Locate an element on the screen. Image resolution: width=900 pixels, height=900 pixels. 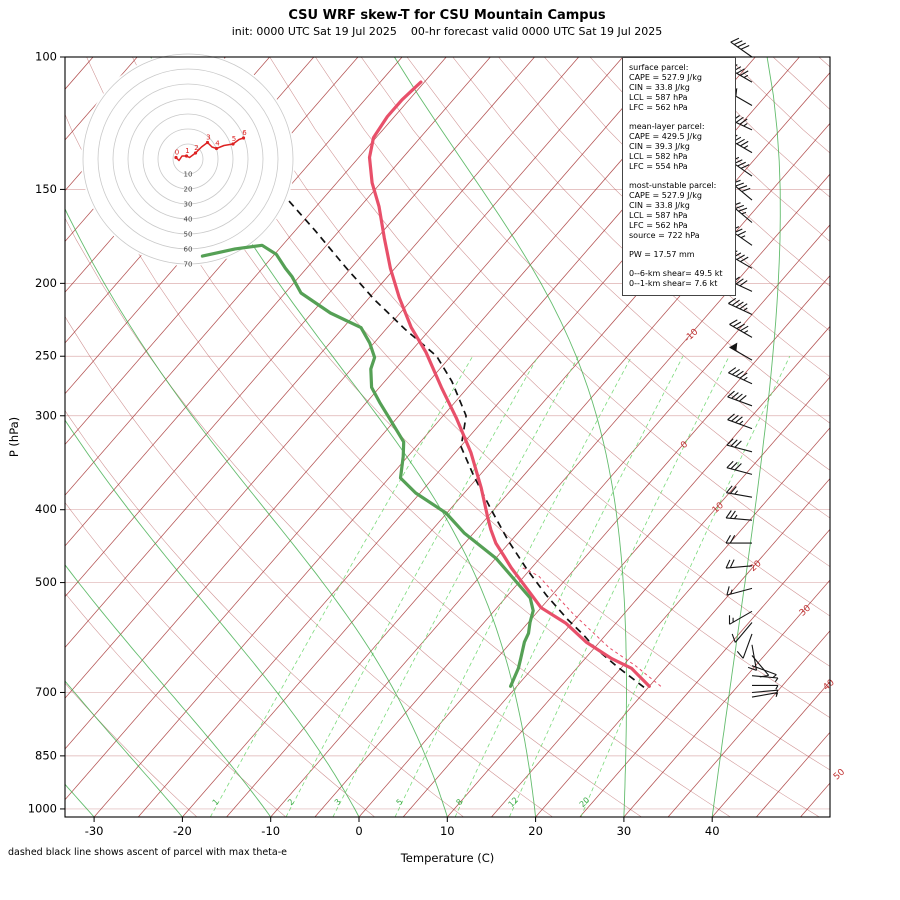
x-tick-label: 0 is located at coordinates (358, 831).